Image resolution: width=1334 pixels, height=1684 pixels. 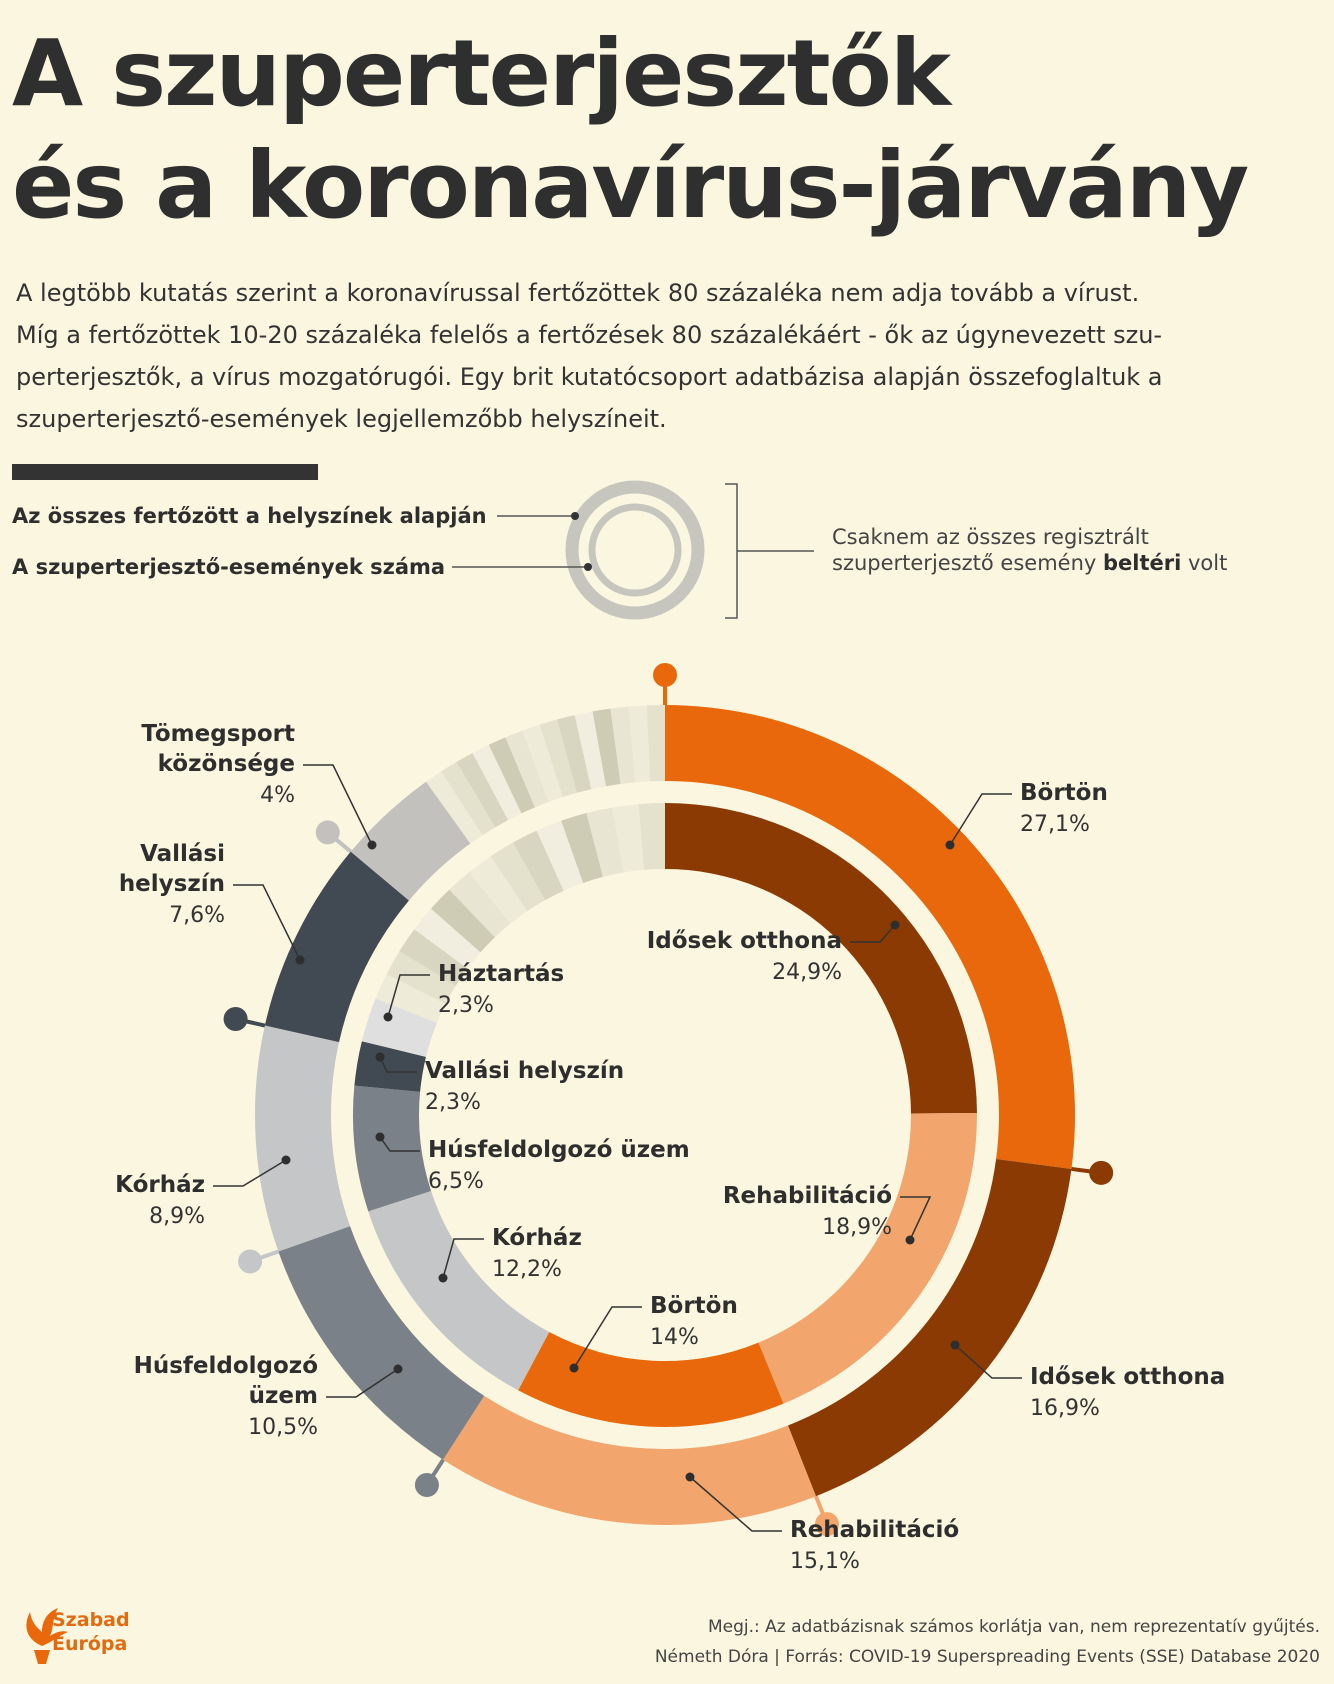 What do you see at coordinates (651, 1379) in the screenshot?
I see `inner-segment-borton` at bounding box center [651, 1379].